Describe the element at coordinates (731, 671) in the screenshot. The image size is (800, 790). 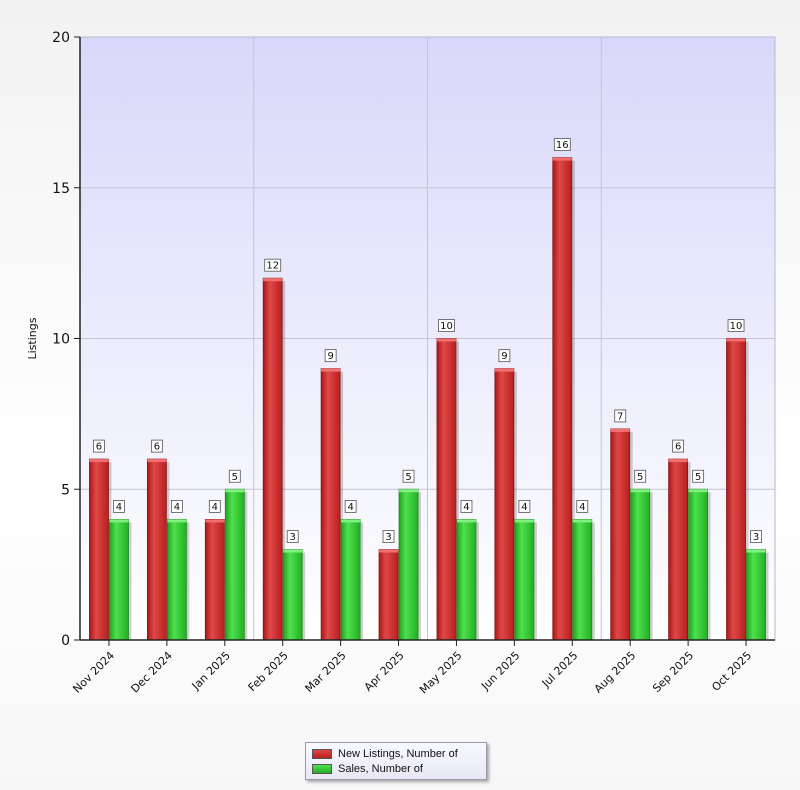
I see `x-tick-label: Oct 2025` at that location.